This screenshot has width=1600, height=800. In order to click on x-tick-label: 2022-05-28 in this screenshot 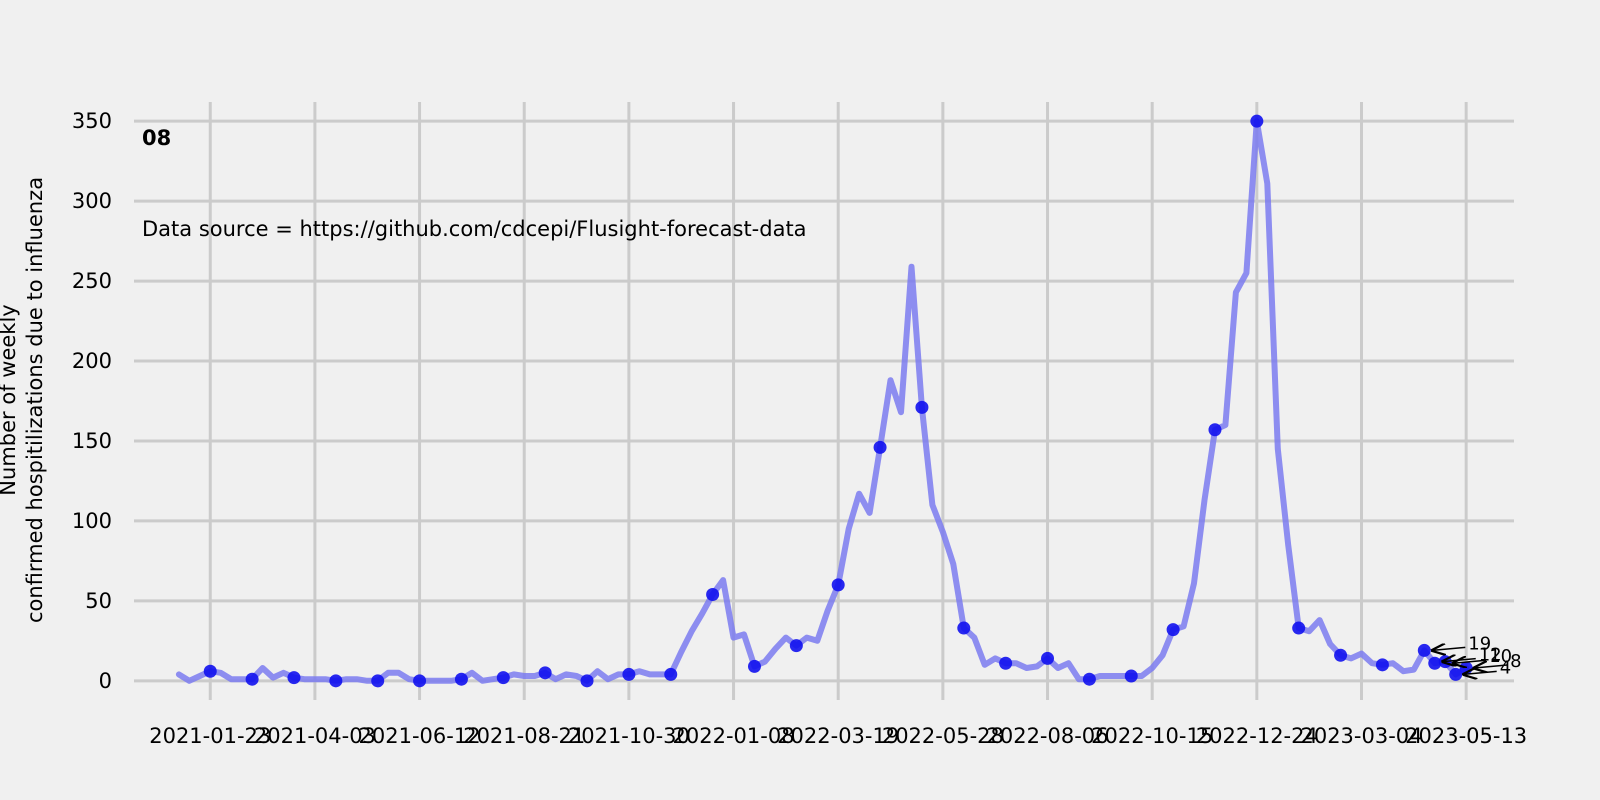, I will do `click(943, 736)`.